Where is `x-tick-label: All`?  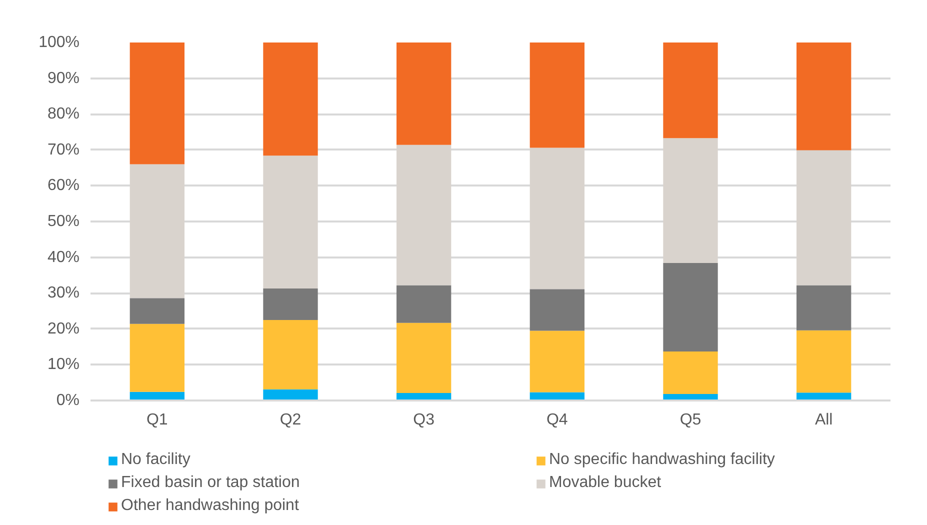 x-tick-label: All is located at coordinates (823, 420).